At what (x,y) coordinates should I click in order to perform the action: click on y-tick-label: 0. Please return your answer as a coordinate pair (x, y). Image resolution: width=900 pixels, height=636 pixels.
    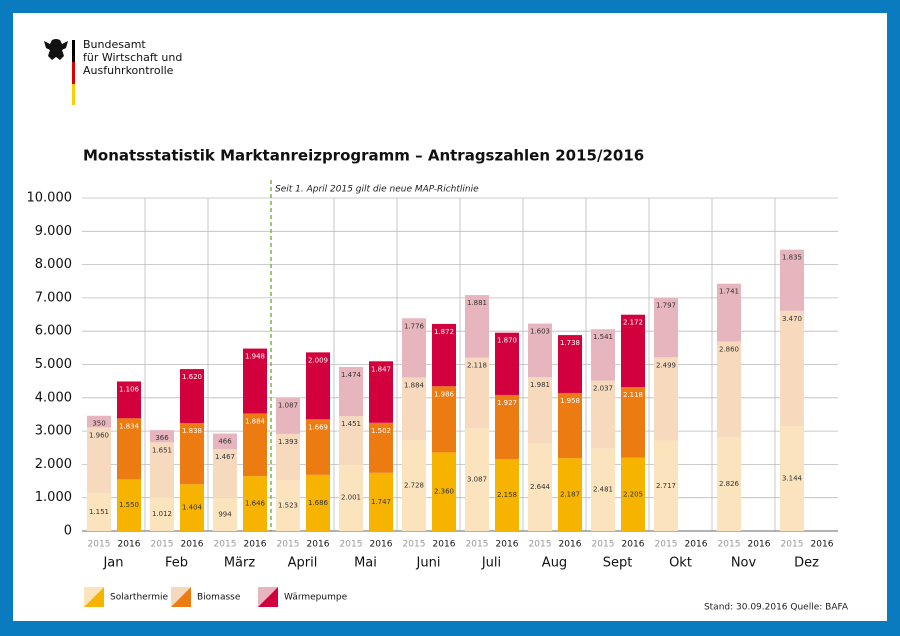
    Looking at the image, I should click on (68, 531).